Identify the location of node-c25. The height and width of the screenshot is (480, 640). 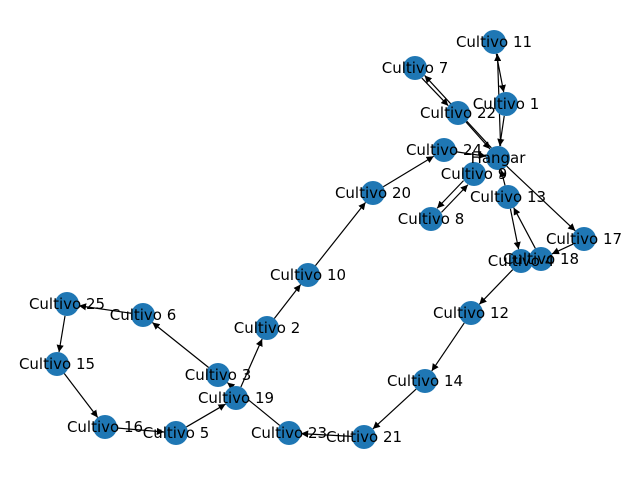
(67, 304).